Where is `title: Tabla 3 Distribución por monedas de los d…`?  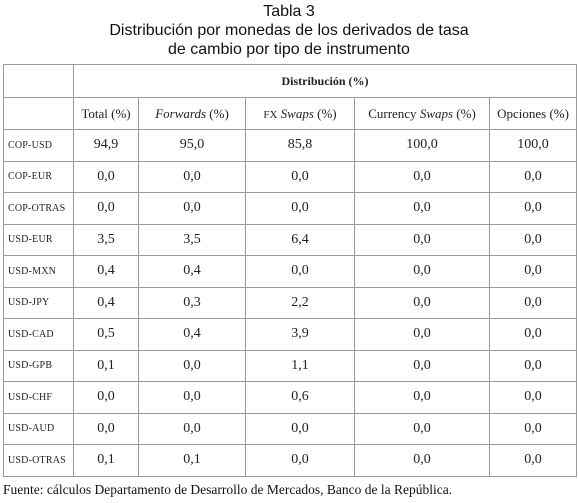
title: Tabla 3 Distribución por monedas de los d… is located at coordinates (289, 30).